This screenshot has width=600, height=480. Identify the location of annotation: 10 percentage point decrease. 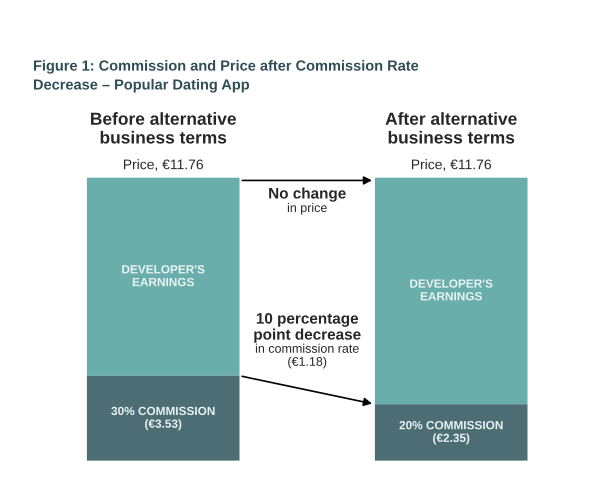
(307, 327).